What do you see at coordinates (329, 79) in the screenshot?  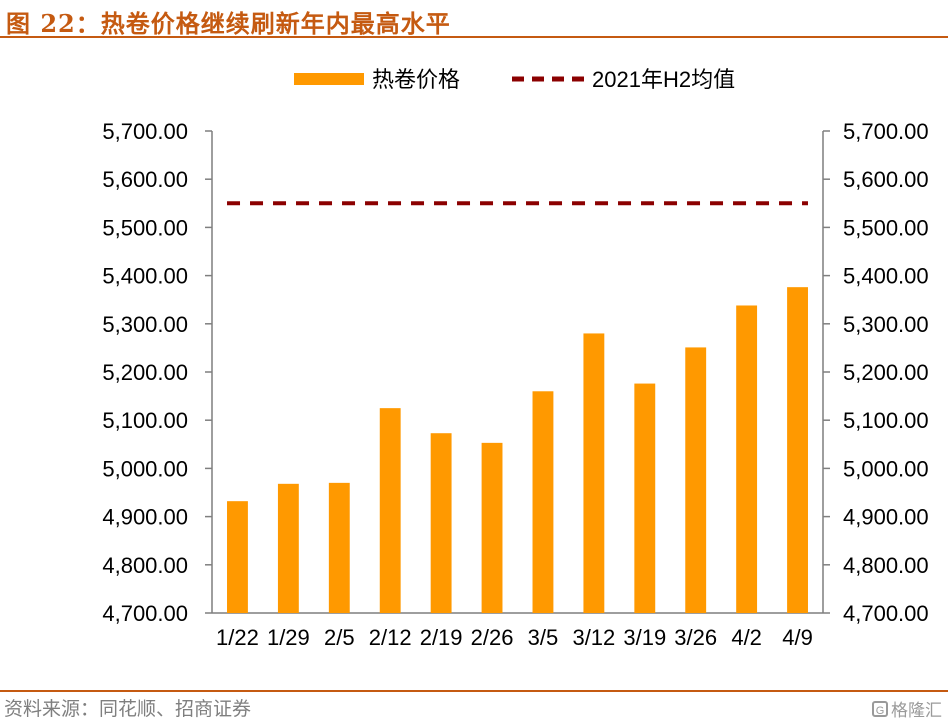 I see `legend-swatch-bar` at bounding box center [329, 79].